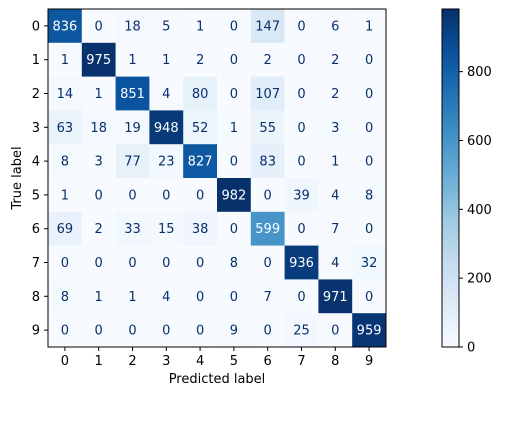 The image size is (507, 432). What do you see at coordinates (471, 348) in the screenshot?
I see `colorbar-tick-label: 0` at bounding box center [471, 348].